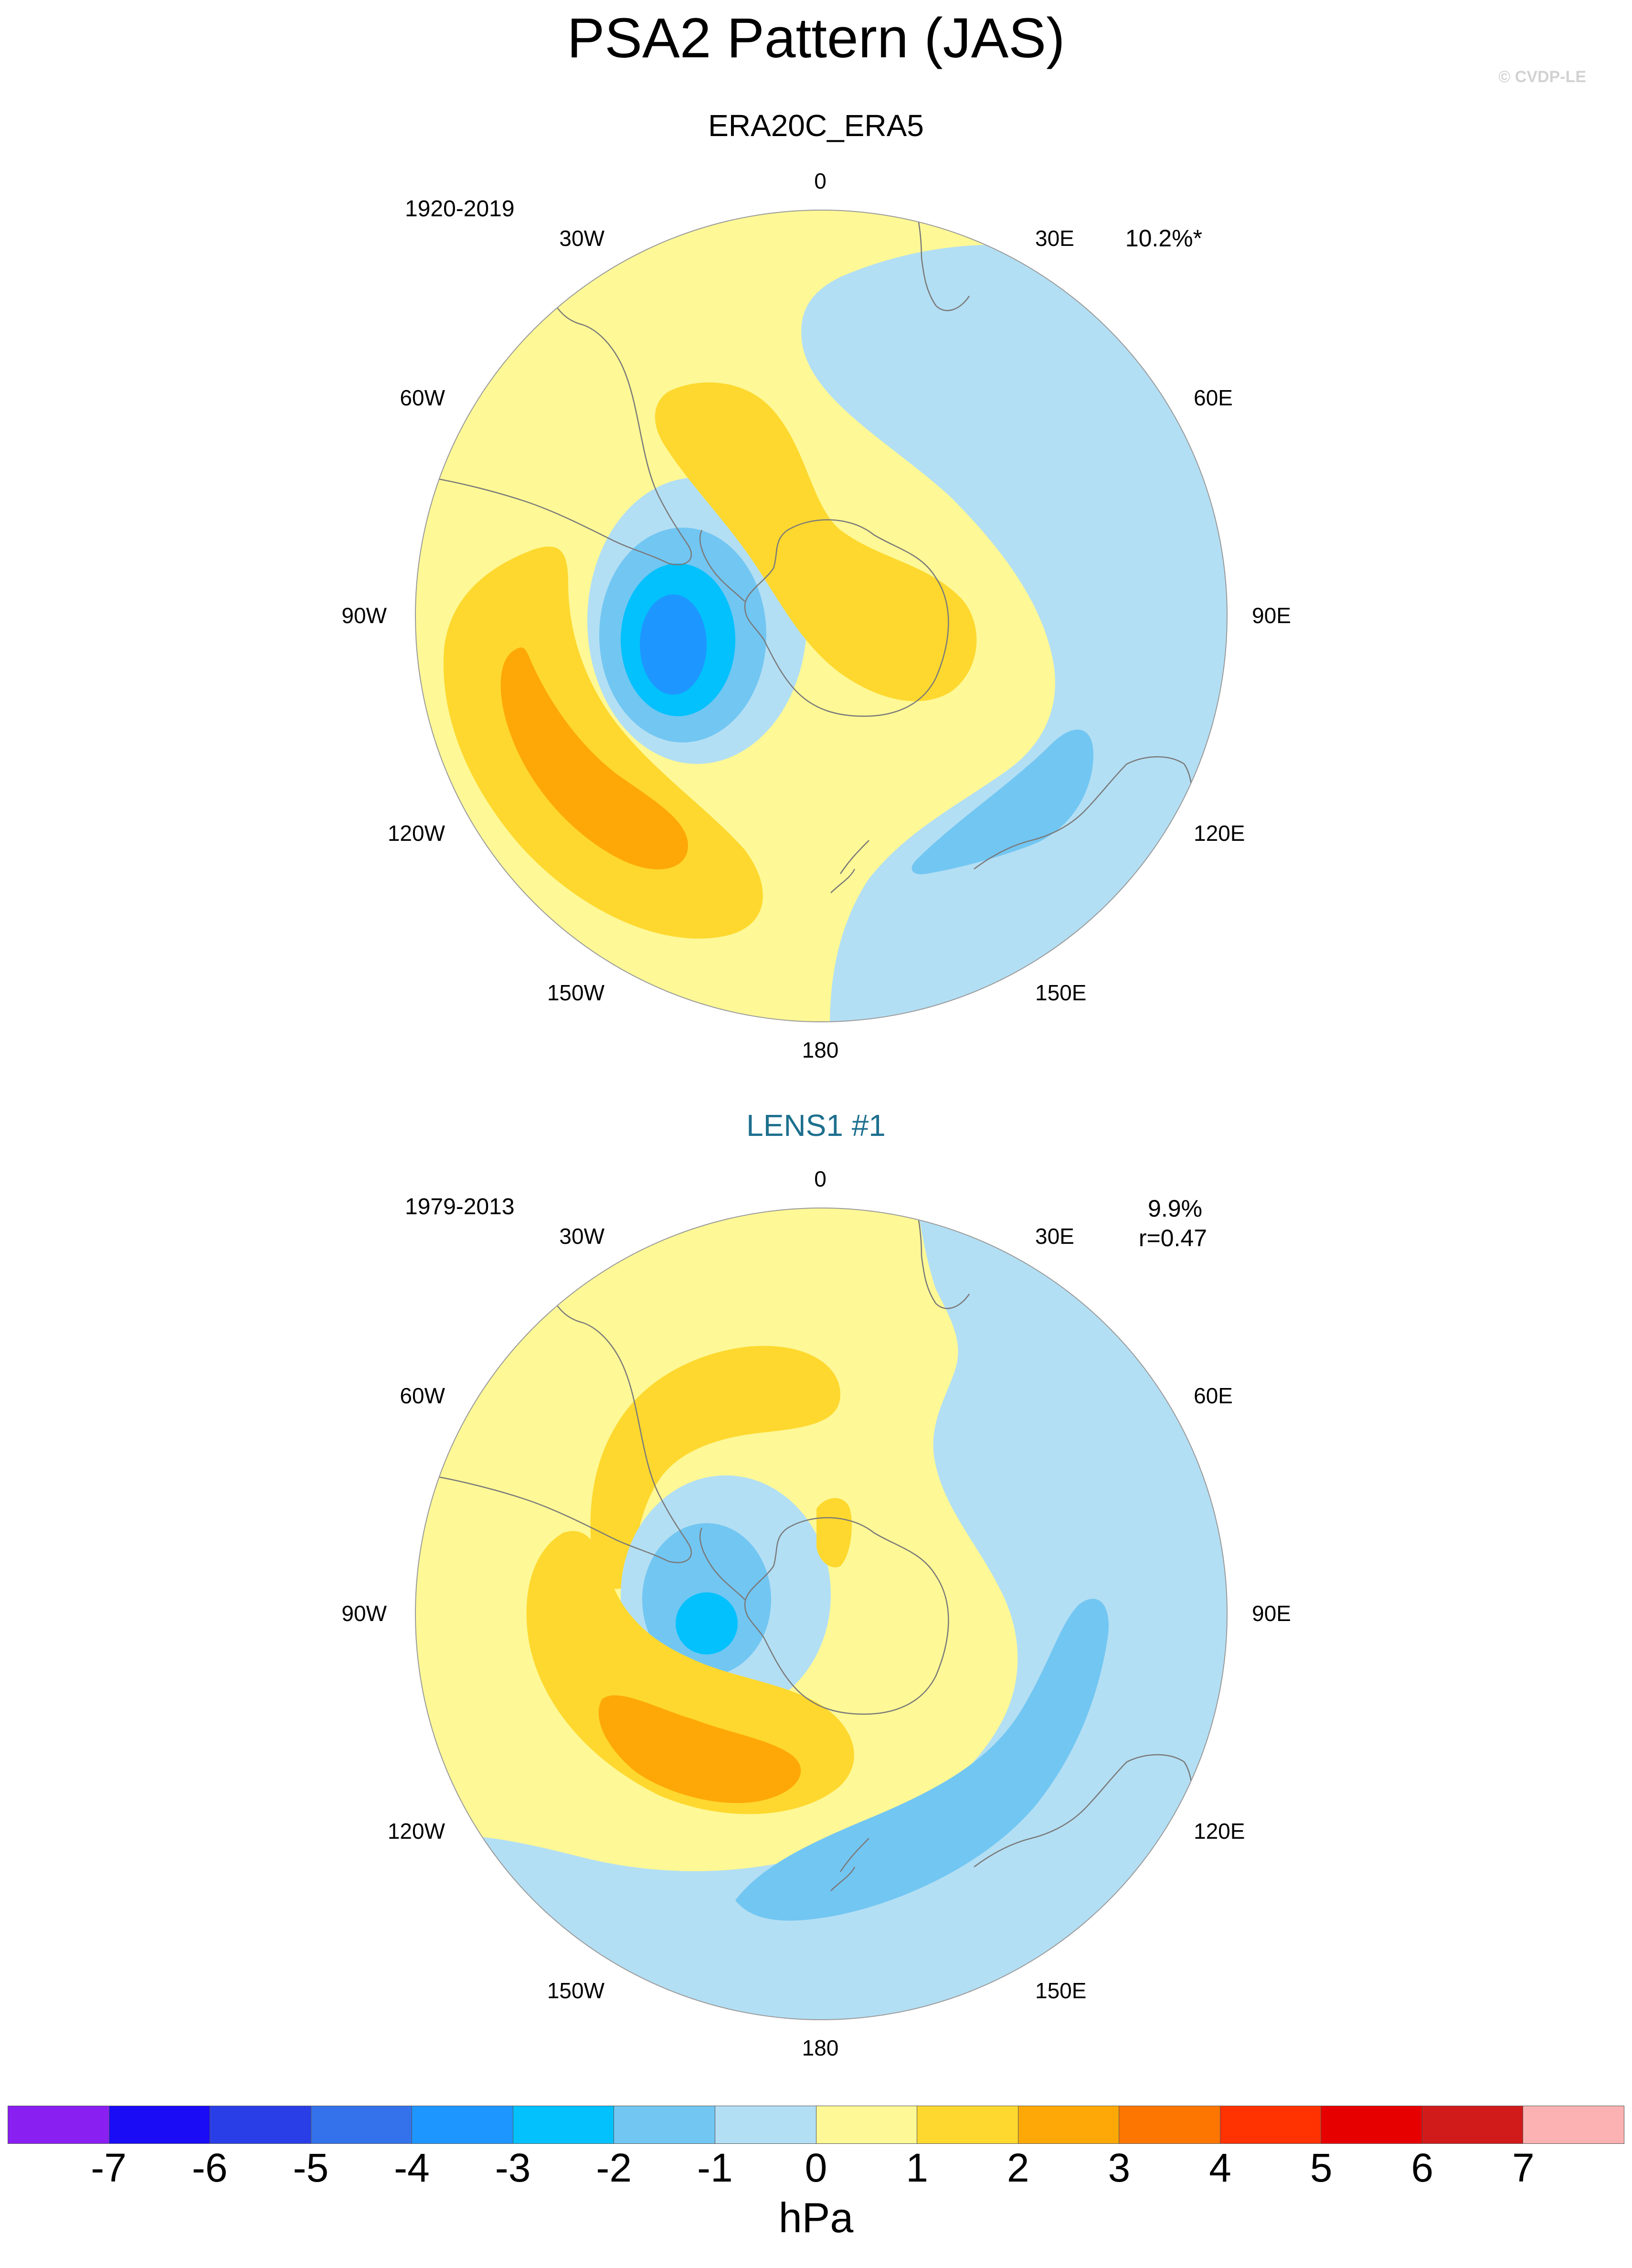  I want to click on p2-fill-pos1-arc, so click(715, 1467).